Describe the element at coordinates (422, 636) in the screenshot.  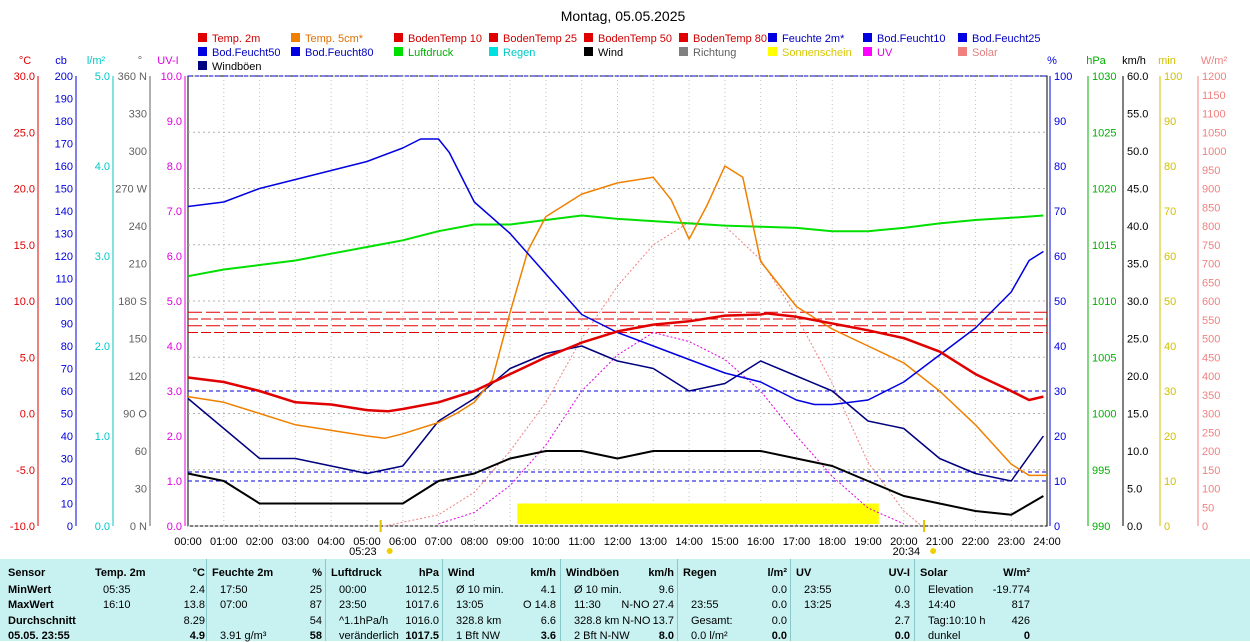
I see `stats-cell: 1017.5` at that location.